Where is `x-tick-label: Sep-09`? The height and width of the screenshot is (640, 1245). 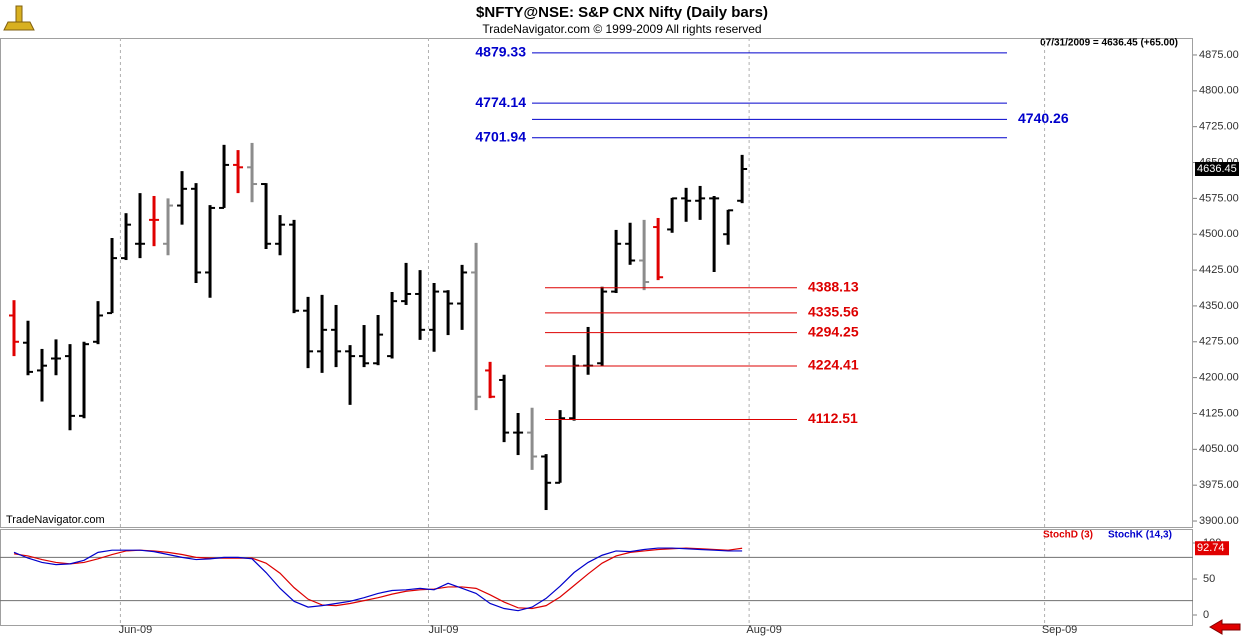 x-tick-label: Sep-09 is located at coordinates (1059, 630).